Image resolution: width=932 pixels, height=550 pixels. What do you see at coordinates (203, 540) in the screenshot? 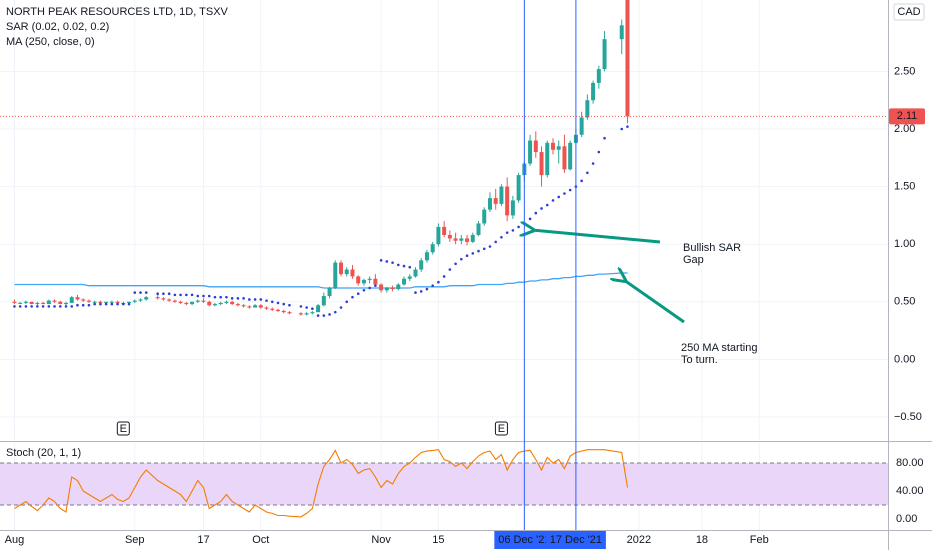
I see `x-tick-label: 17` at bounding box center [203, 540].